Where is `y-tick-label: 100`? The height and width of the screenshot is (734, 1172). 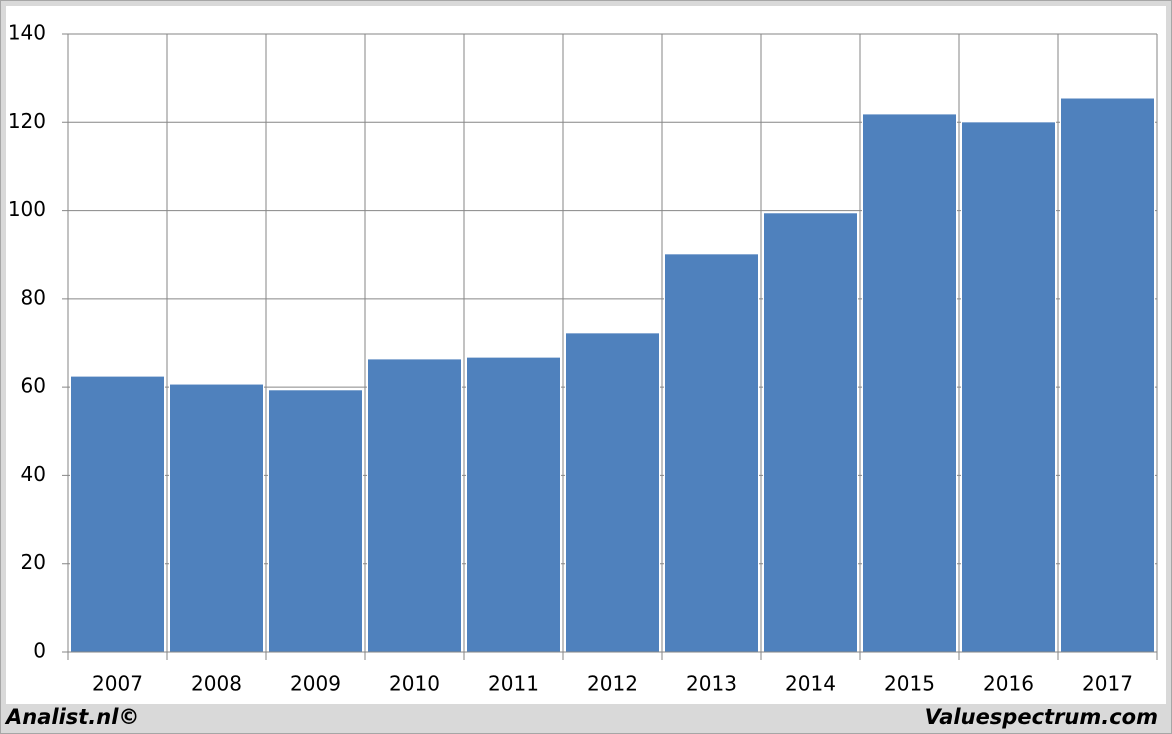 y-tick-label: 100 is located at coordinates (27, 209).